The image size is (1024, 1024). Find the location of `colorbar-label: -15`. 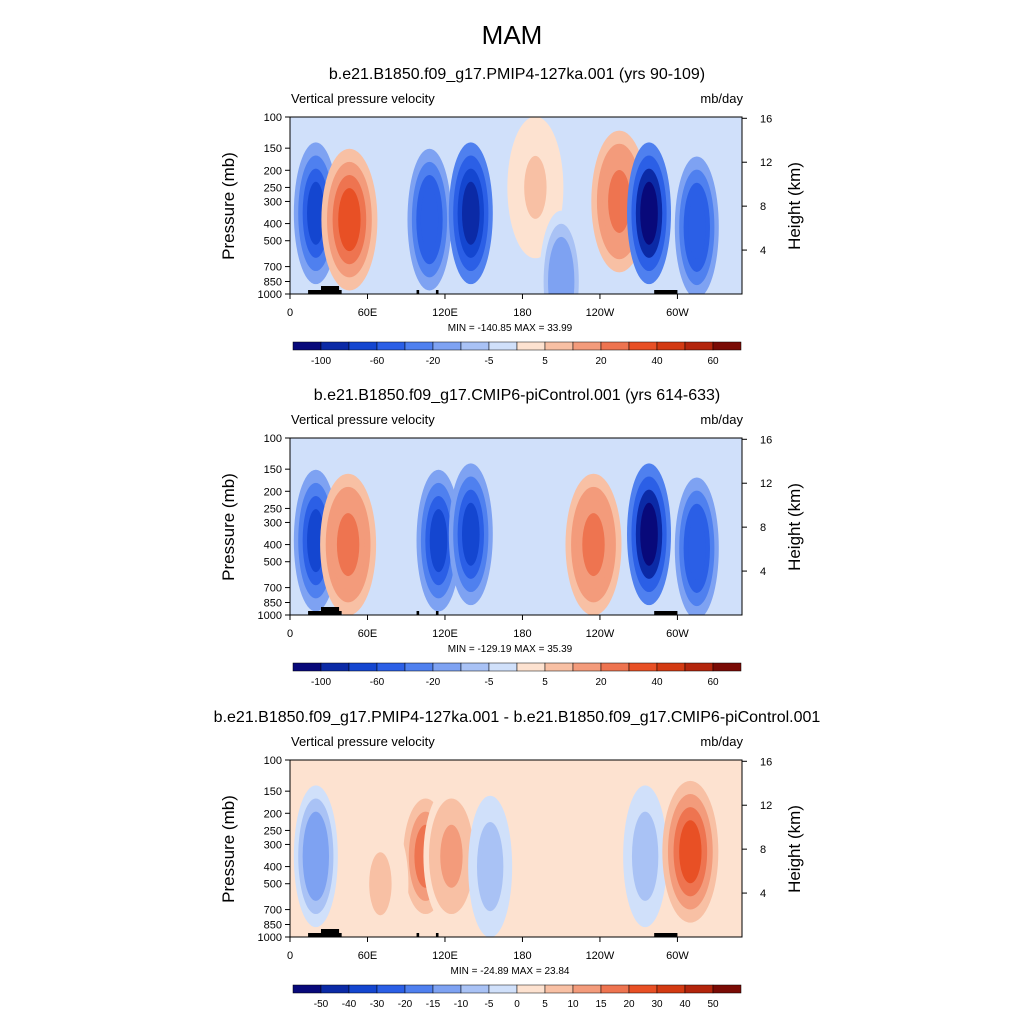

colorbar-label: -15 is located at coordinates (433, 1004).